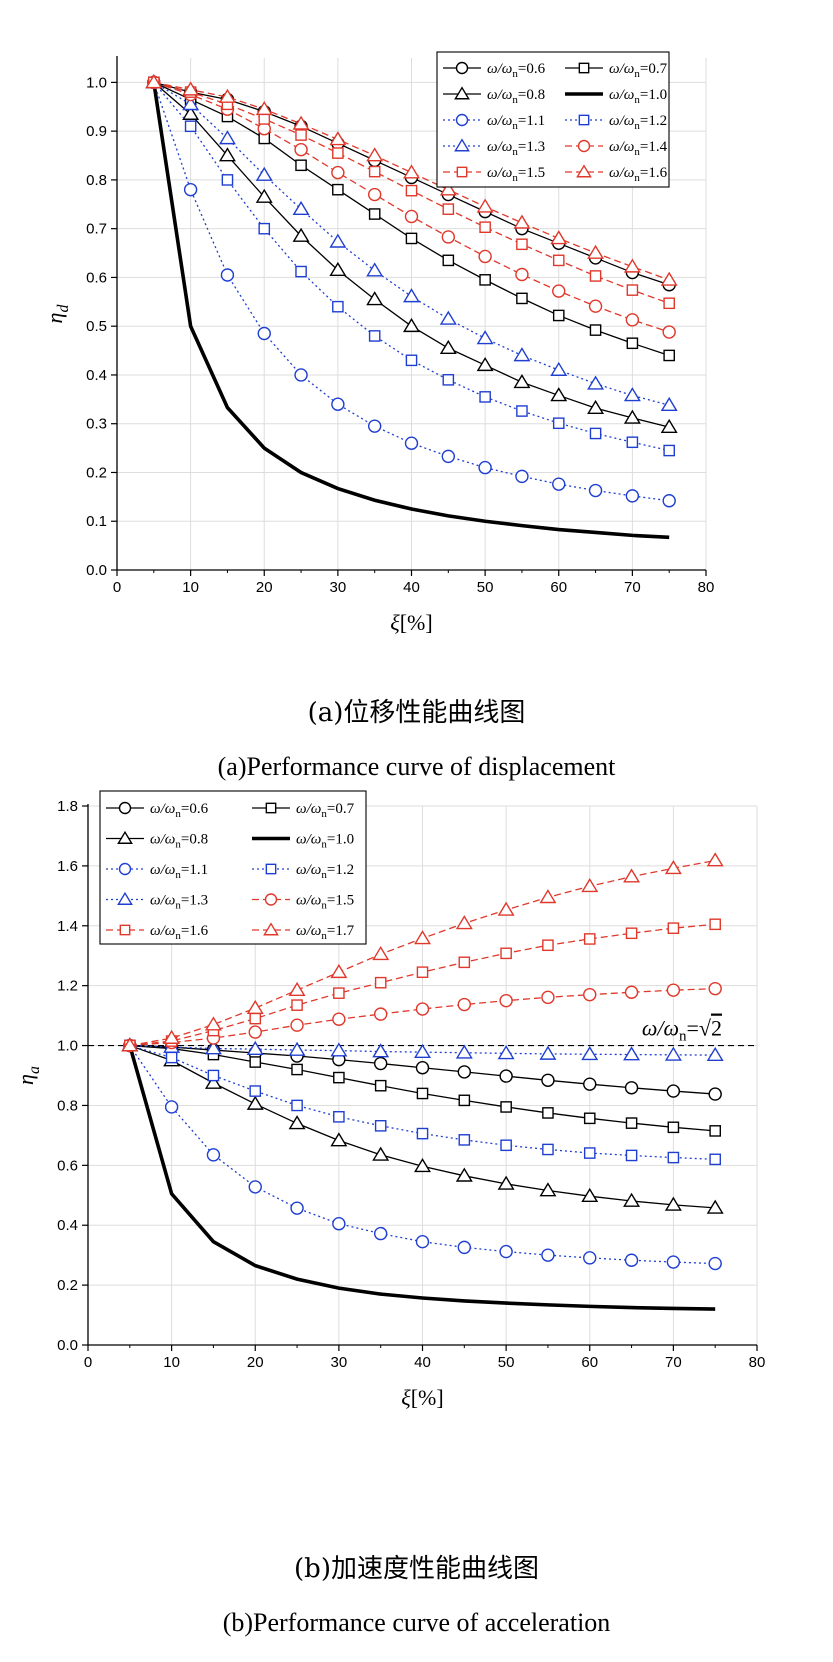 Image resolution: width=833 pixels, height=1662 pixels. What do you see at coordinates (96, 570) in the screenshot?
I see `y-tick-label: 0.0` at bounding box center [96, 570].